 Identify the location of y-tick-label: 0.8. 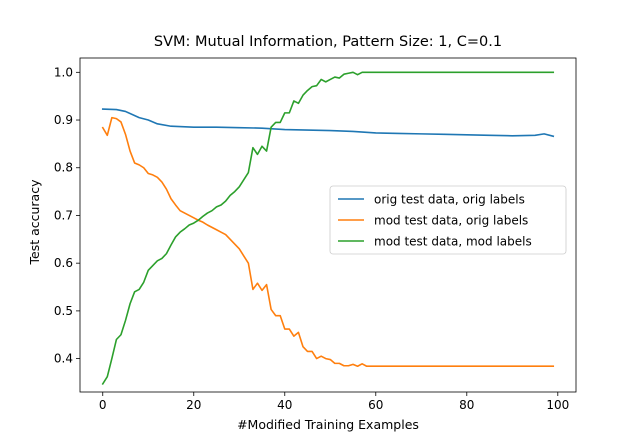
(63, 168).